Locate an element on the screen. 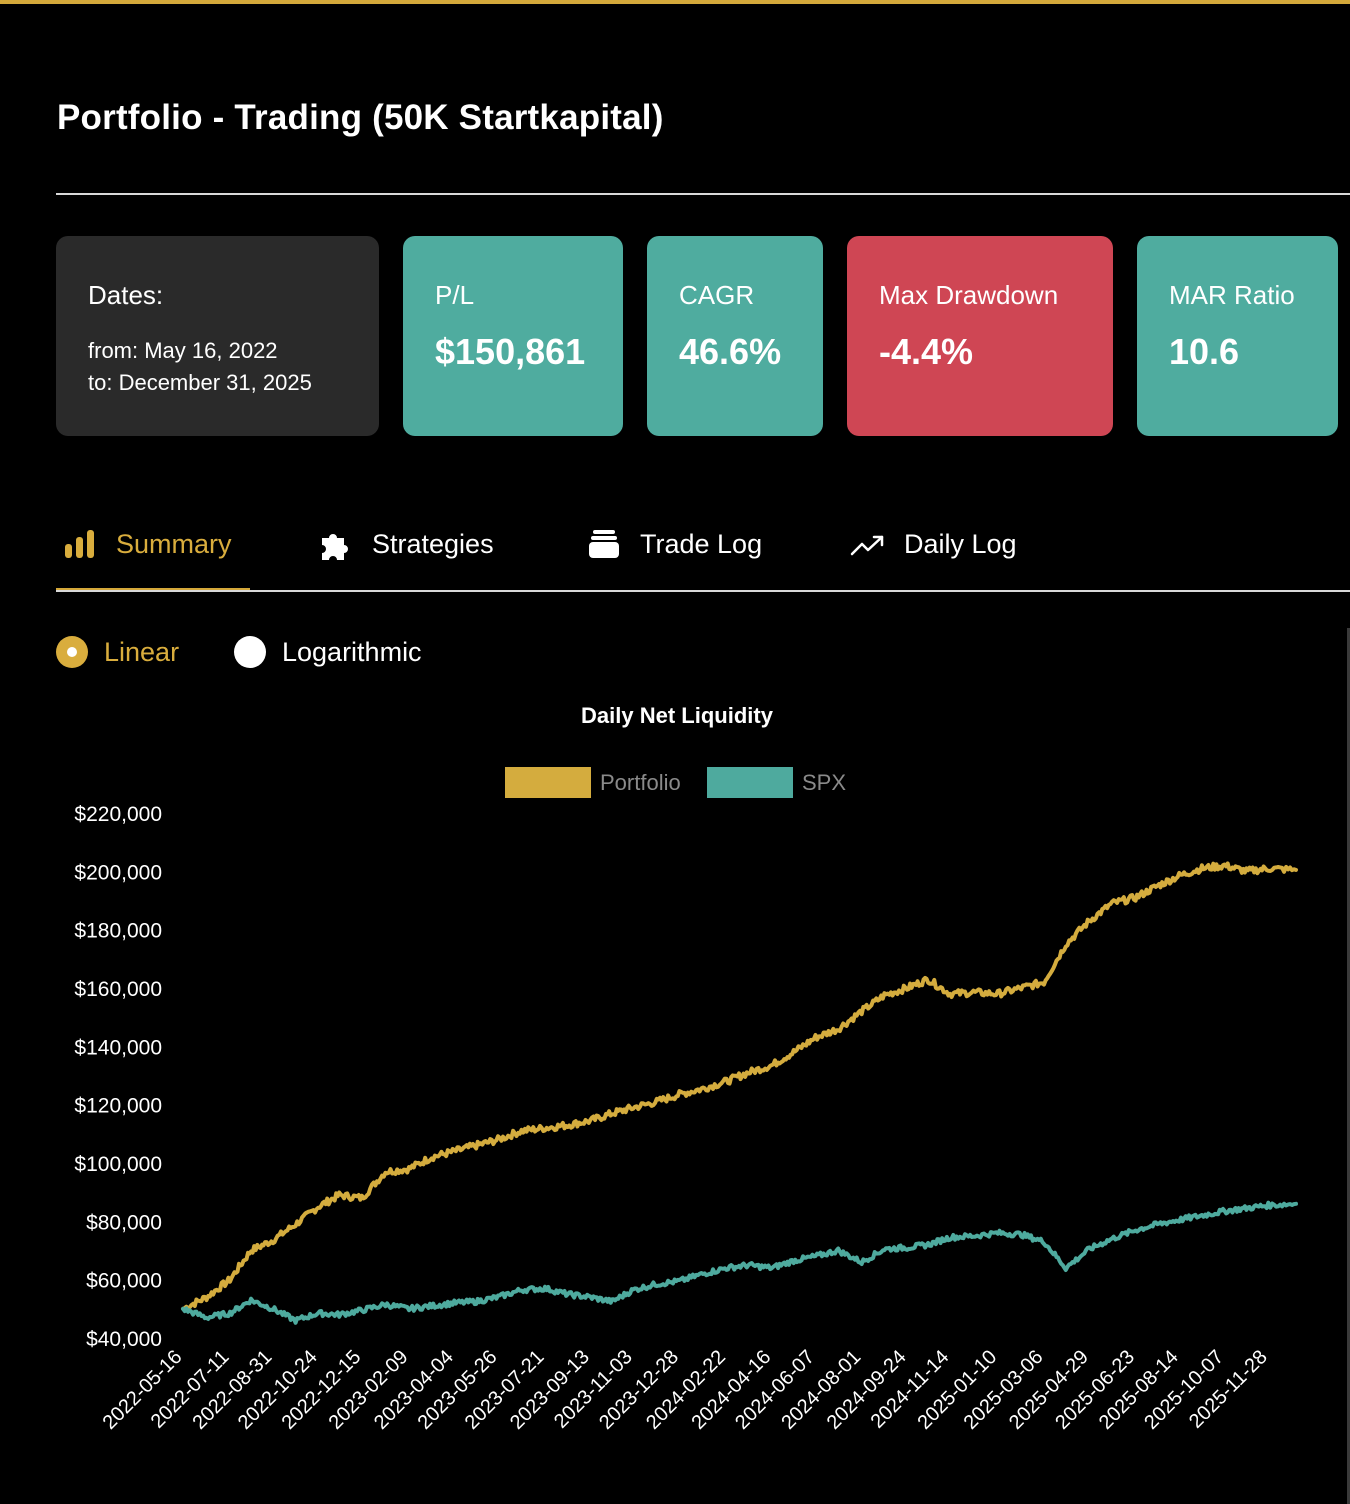 The width and height of the screenshot is (1350, 1504). trend-up-icon is located at coordinates (868, 544).